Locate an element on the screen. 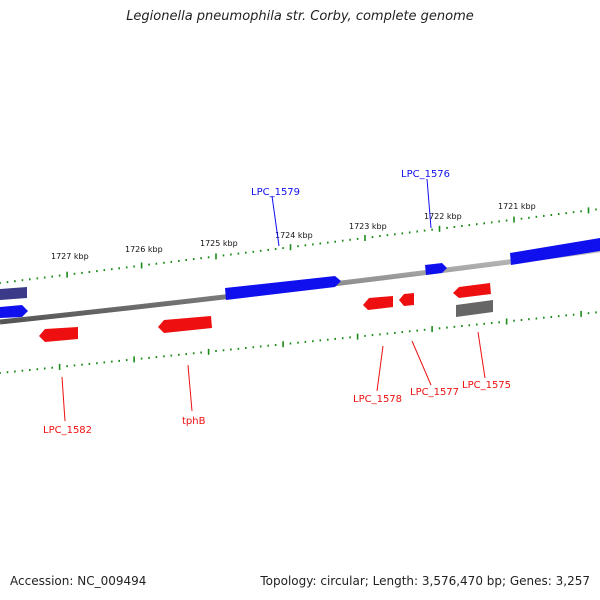  label-lpc-1576: LPC_1576 is located at coordinates (425, 174).